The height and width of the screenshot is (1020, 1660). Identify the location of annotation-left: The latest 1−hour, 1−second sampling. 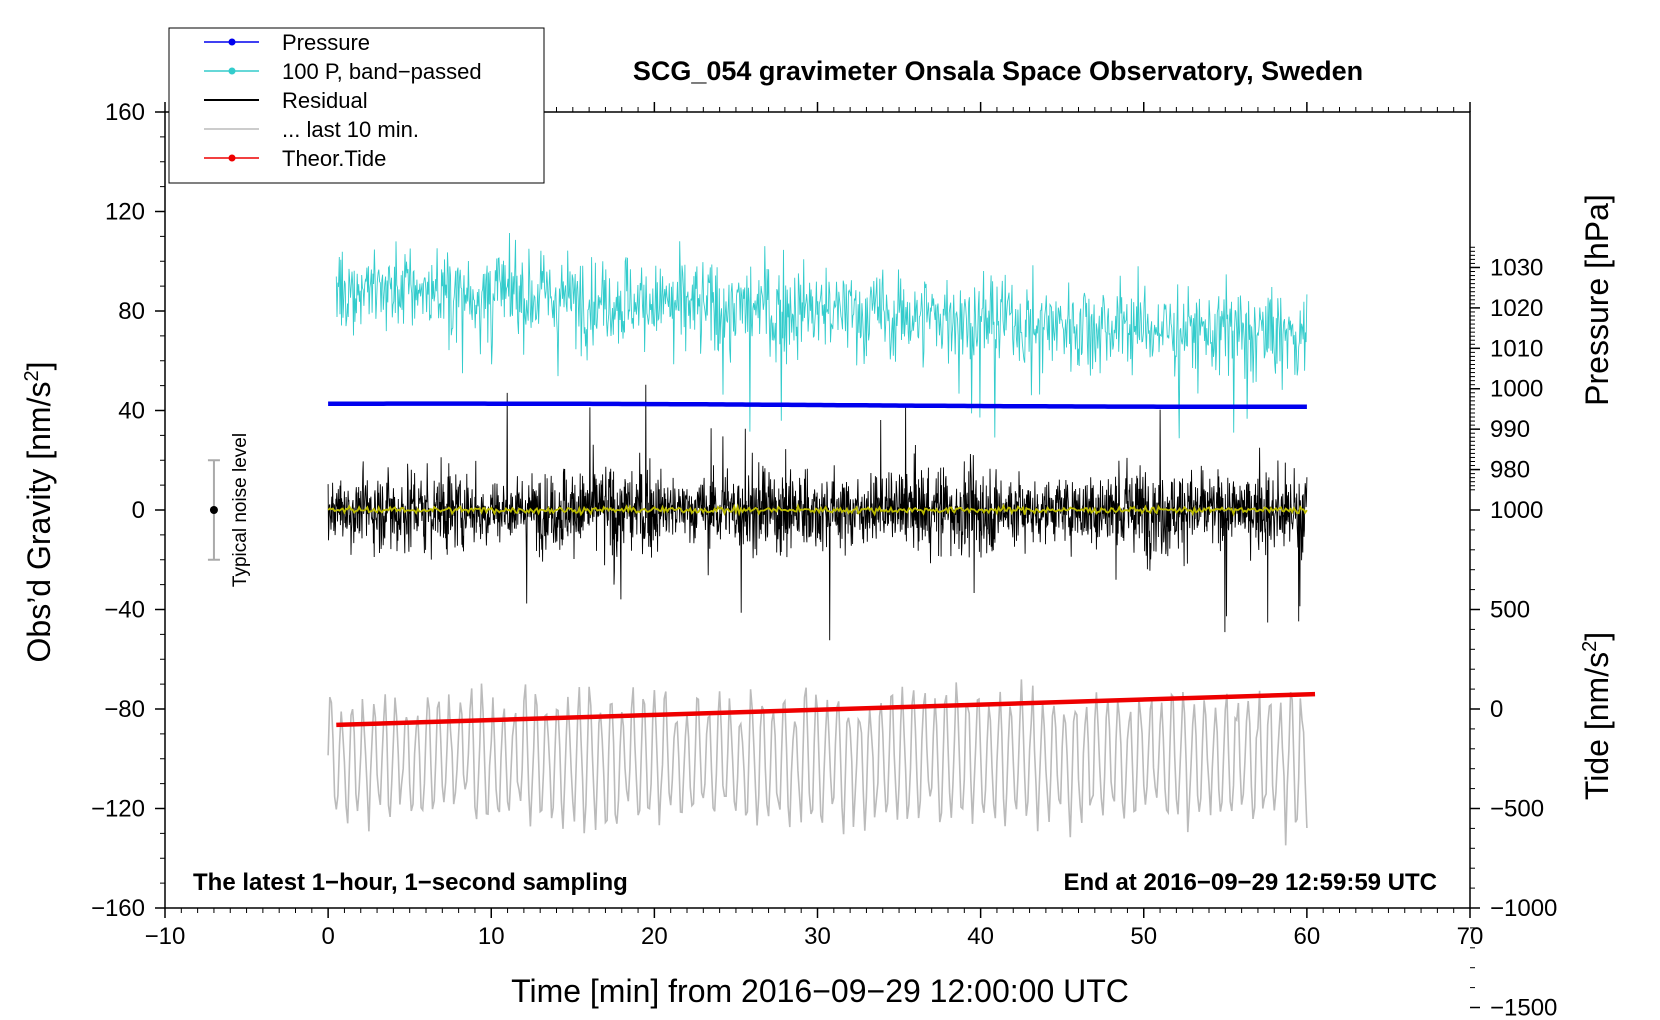
(410, 882).